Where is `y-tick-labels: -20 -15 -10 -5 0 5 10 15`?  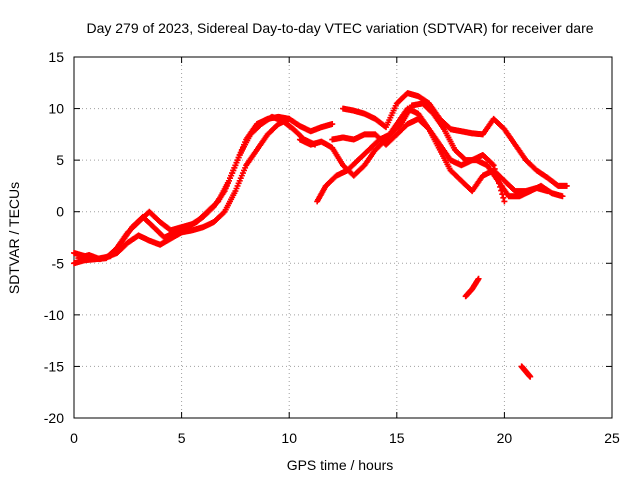
y-tick-labels: -20 -15 -10 -5 0 5 10 15 is located at coordinates (54, 237).